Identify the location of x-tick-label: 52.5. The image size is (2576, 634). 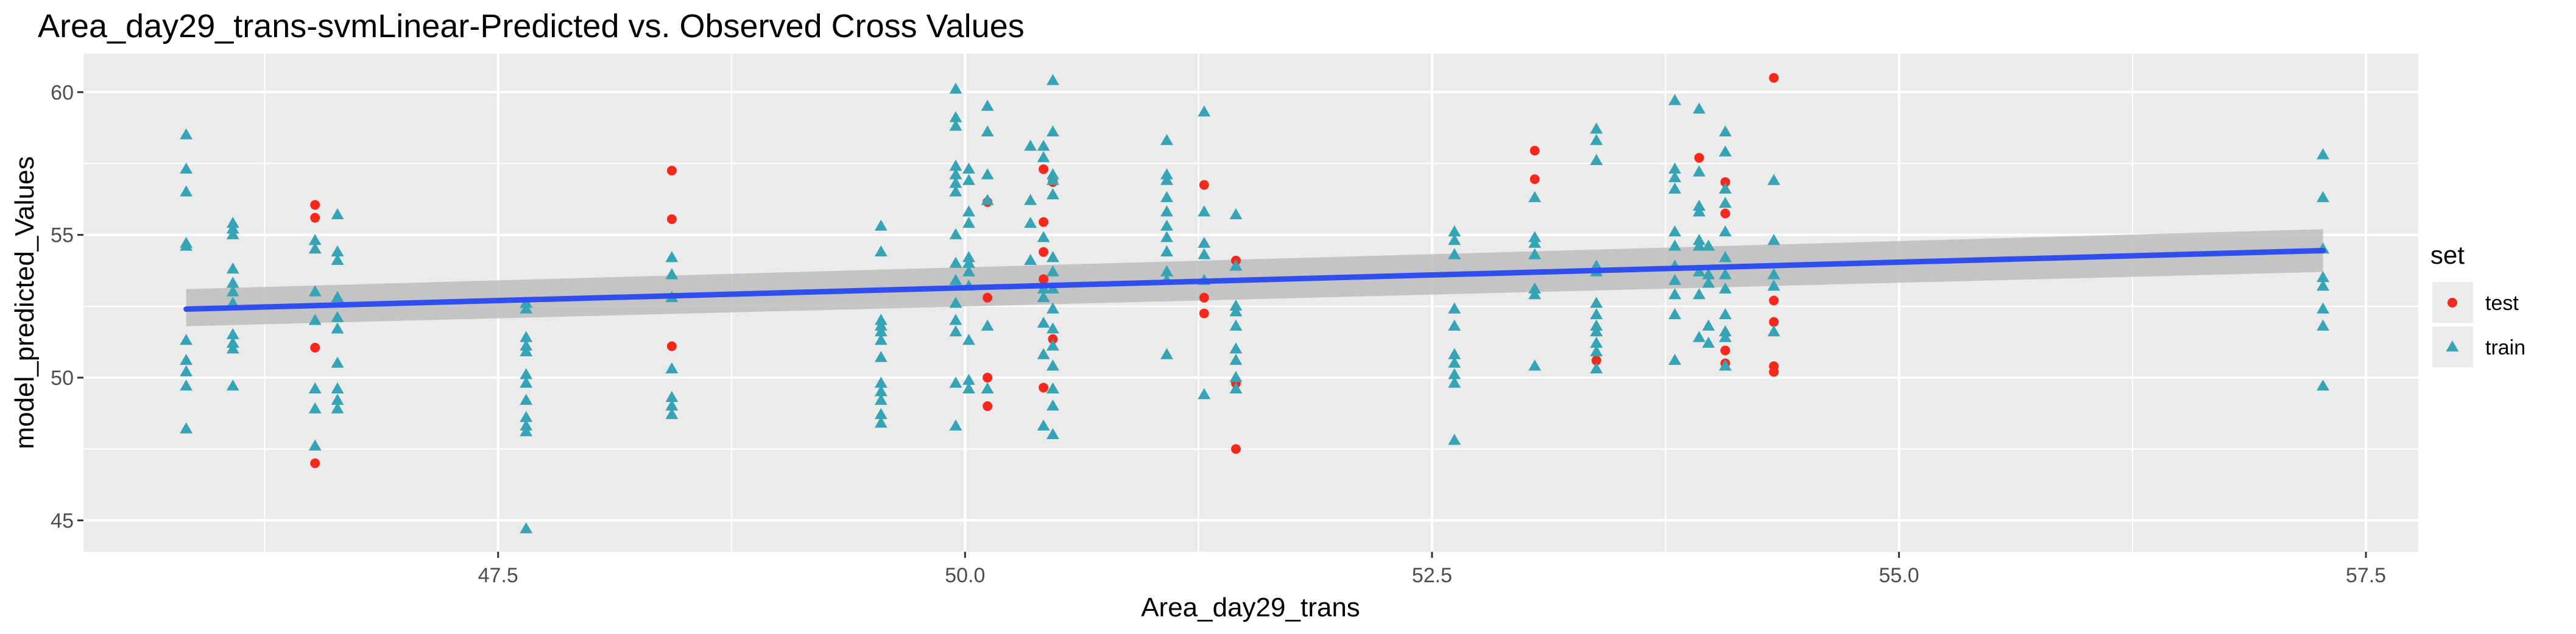
(1432, 575).